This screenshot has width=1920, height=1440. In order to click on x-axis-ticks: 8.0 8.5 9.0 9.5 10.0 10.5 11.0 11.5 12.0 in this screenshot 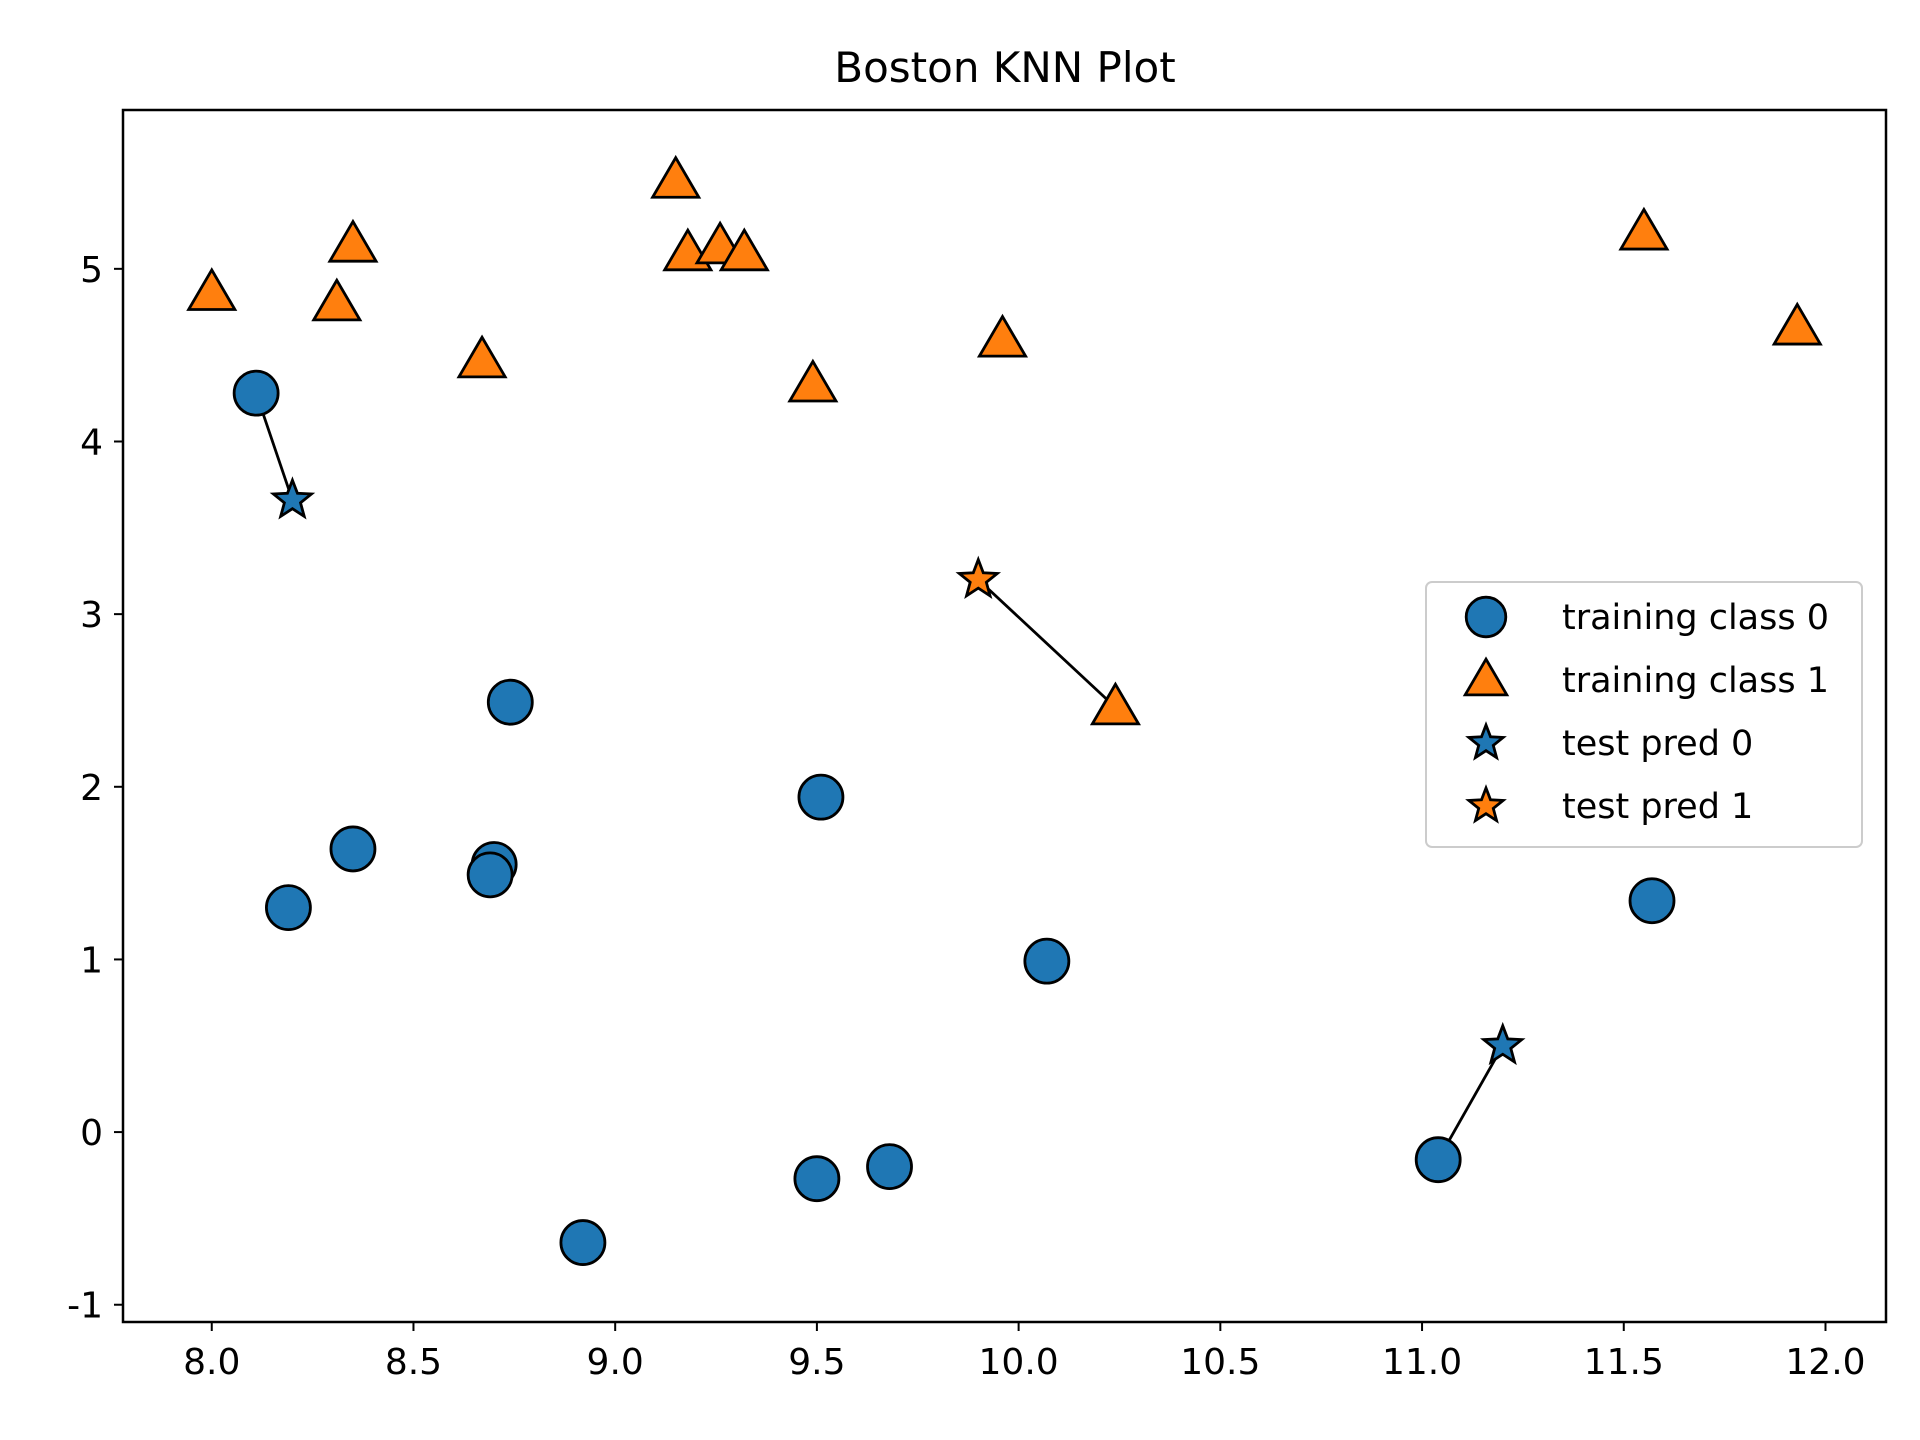, I will do `click(1024, 1352)`.